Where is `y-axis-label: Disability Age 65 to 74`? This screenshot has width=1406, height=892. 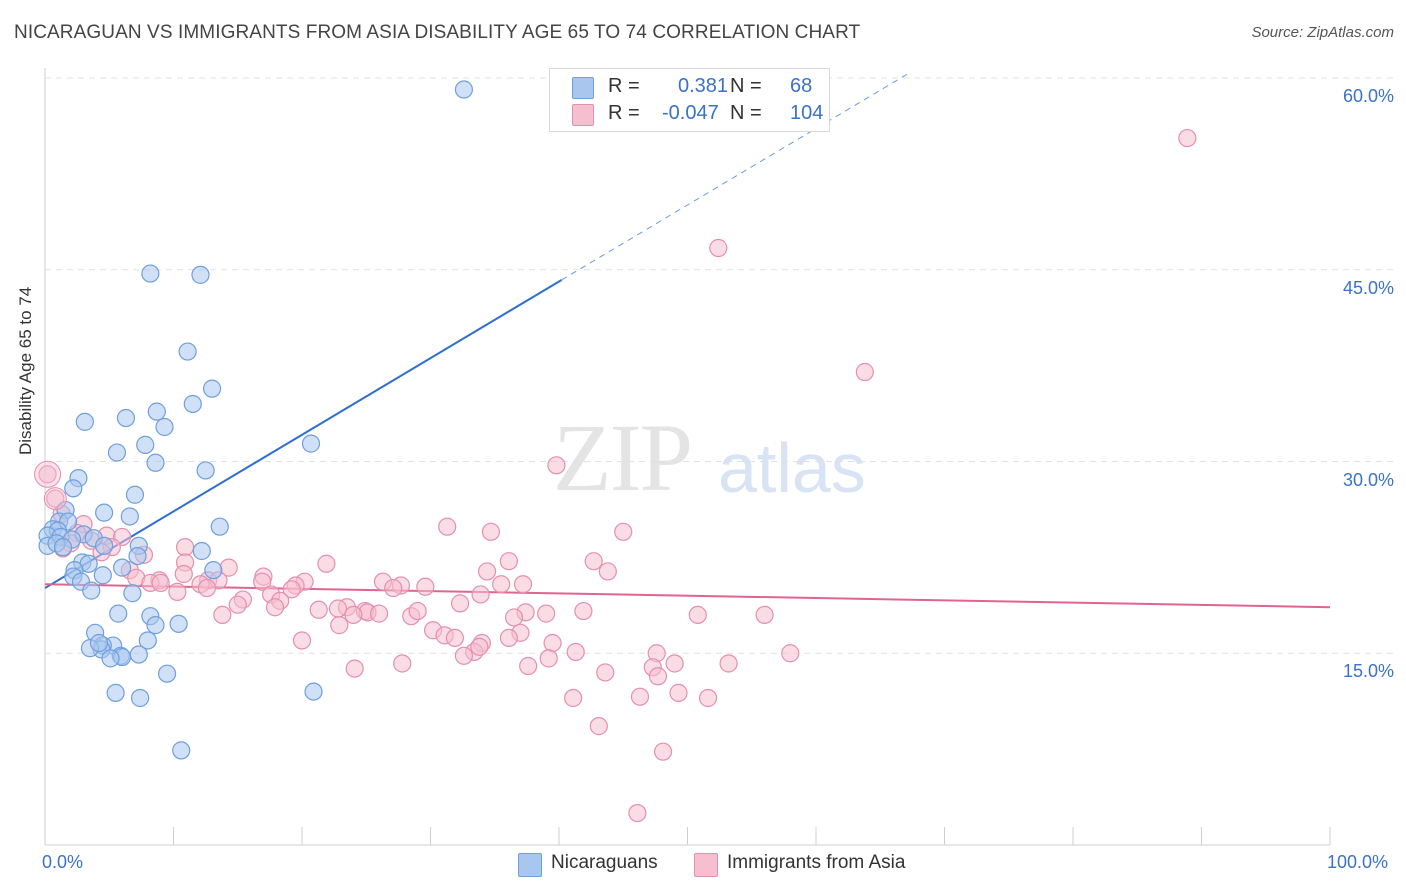
y-axis-label: Disability Age 65 to 74 is located at coordinates (25, 370).